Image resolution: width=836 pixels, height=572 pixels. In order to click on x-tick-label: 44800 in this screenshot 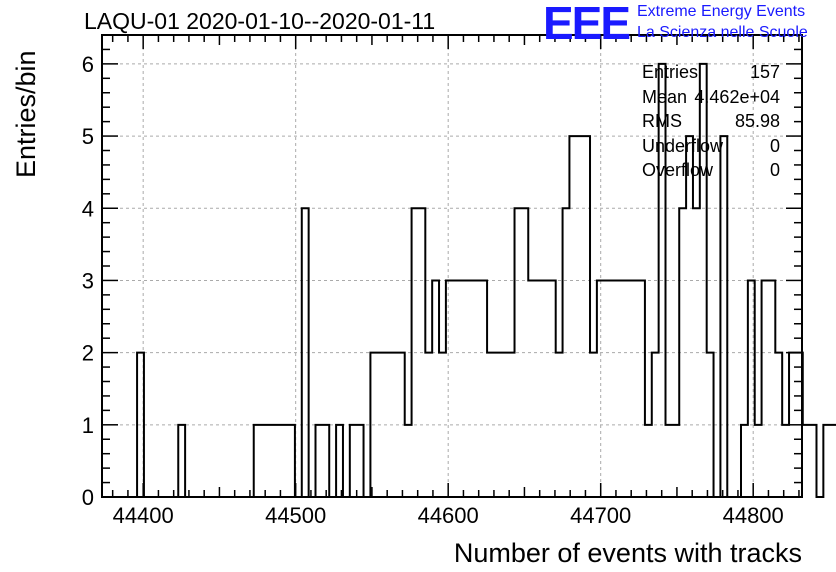, I will do `click(753, 515)`.